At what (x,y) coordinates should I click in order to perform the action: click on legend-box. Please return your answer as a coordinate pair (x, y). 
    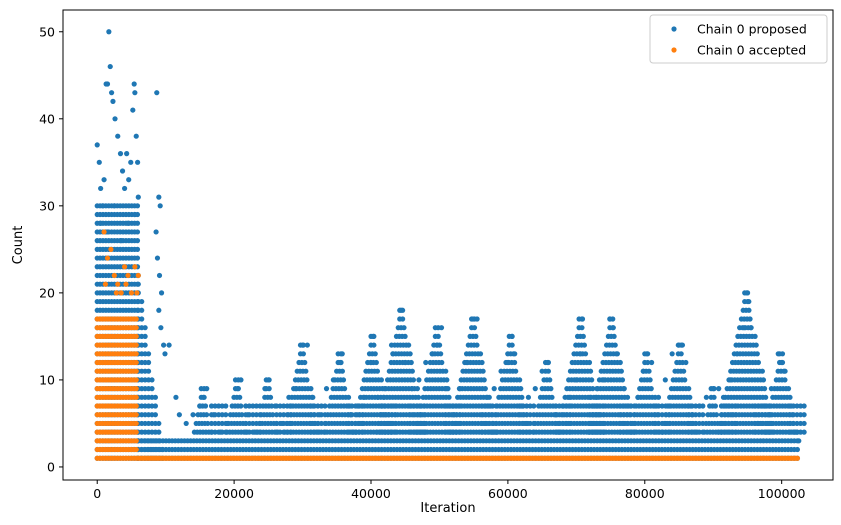
    Looking at the image, I should click on (738, 39).